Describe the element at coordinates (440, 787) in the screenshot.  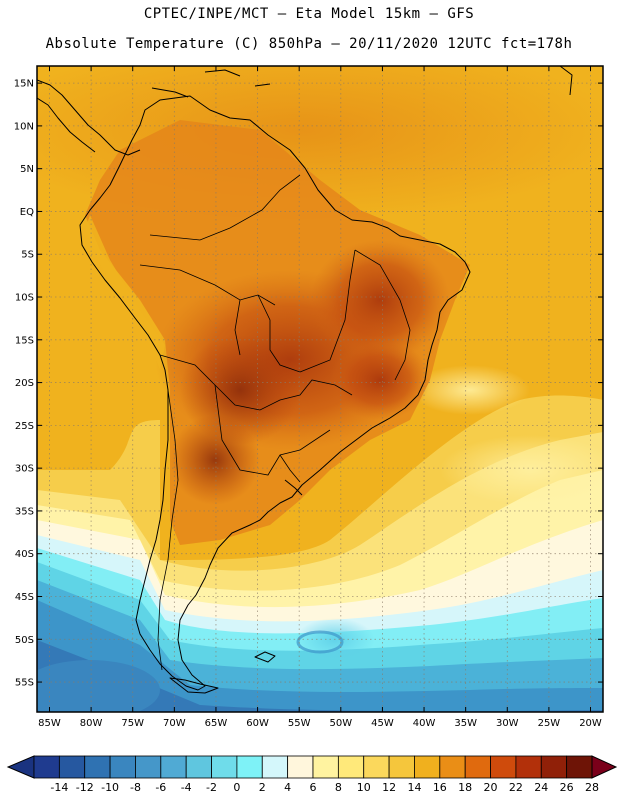
I see `colorbar-label: 16` at that location.